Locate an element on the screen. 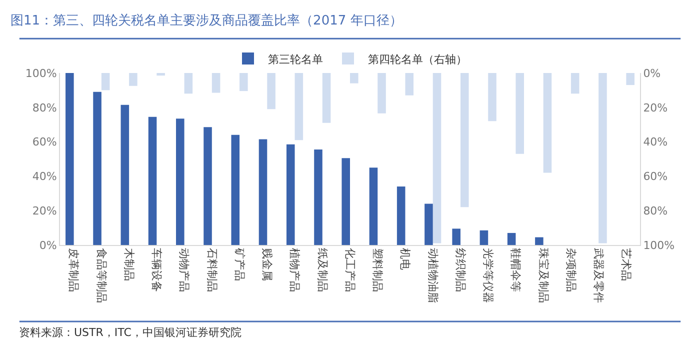  y2-tick-label: 20% is located at coordinates (655, 107).